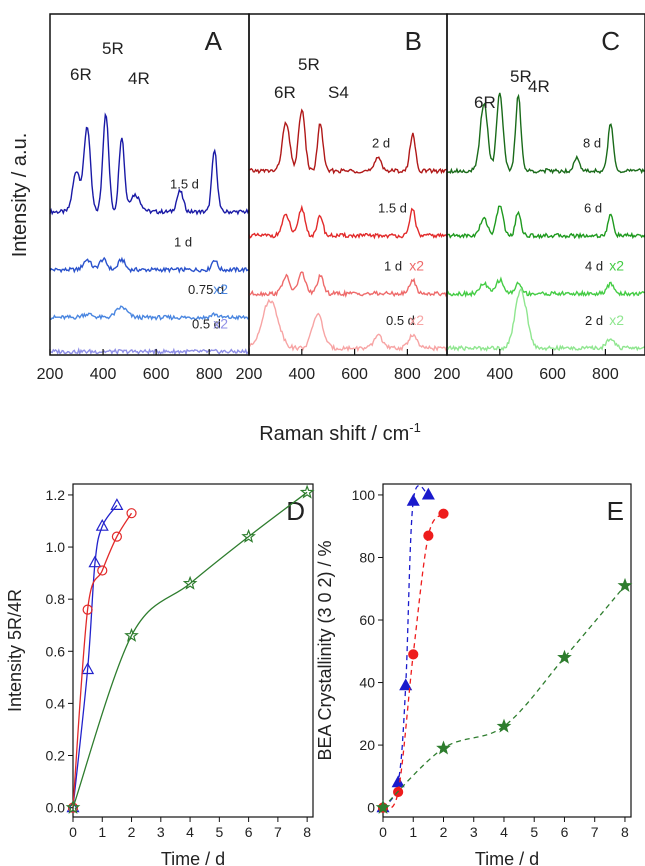 The width and height of the screenshot is (645, 866). What do you see at coordinates (56, 547) in the screenshot?
I see `y-tick-label: 1.0` at bounding box center [56, 547].